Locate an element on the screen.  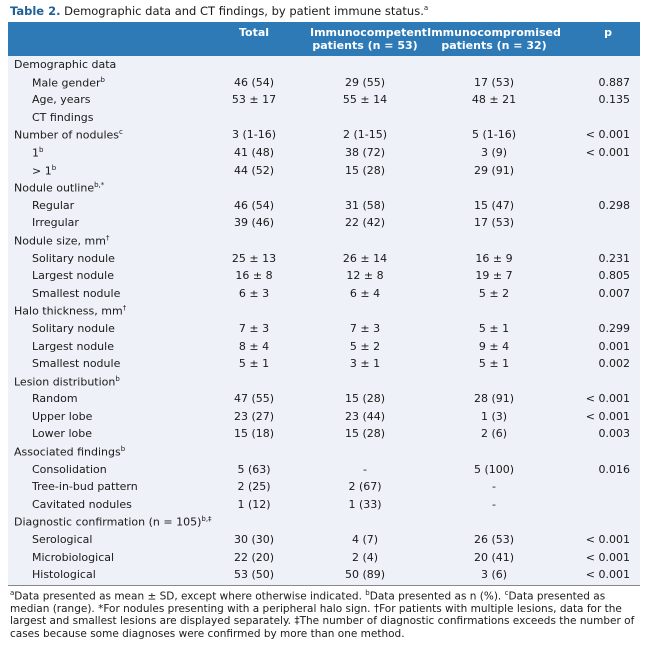
cell-total: 8 ± 4 is located at coordinates (254, 346).